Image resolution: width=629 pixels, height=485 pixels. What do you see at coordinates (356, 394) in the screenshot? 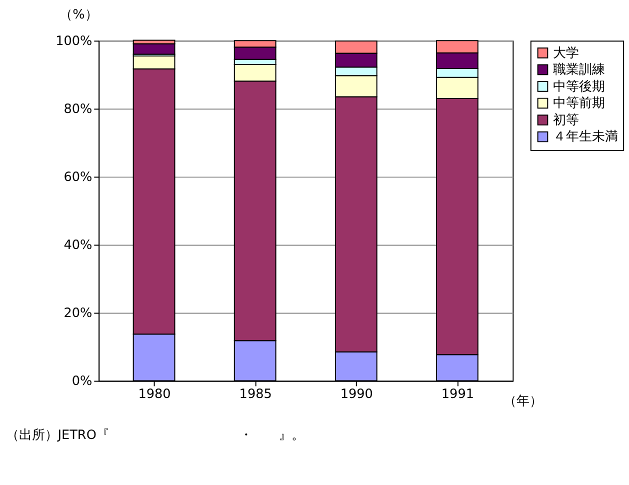
I see `x-tick-label: 1990` at bounding box center [356, 394].